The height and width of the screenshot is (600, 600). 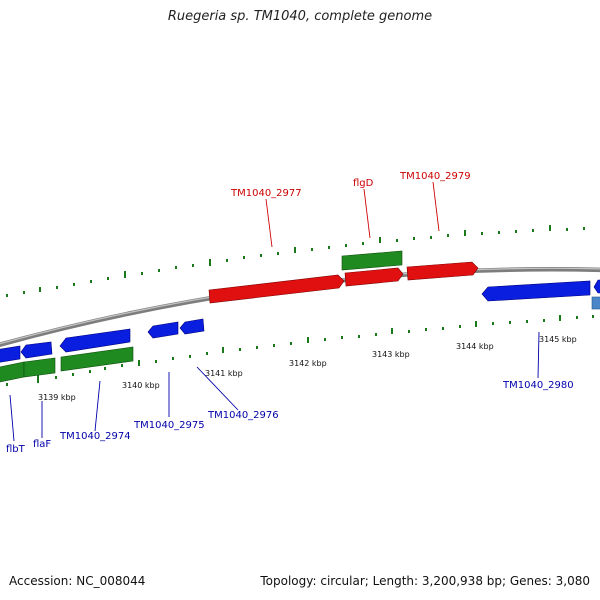 I want to click on label-TM1040_2979: TM1040_2979, so click(x=435, y=176).